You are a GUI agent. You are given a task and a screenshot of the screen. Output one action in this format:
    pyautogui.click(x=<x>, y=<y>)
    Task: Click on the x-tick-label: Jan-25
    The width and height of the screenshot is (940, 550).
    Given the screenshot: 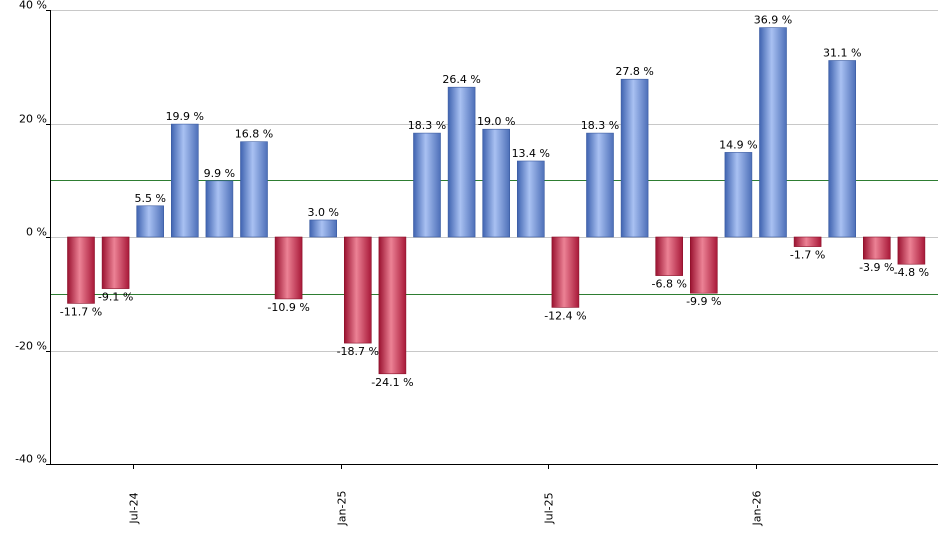 What is the action you would take?
    pyautogui.click(x=342, y=509)
    